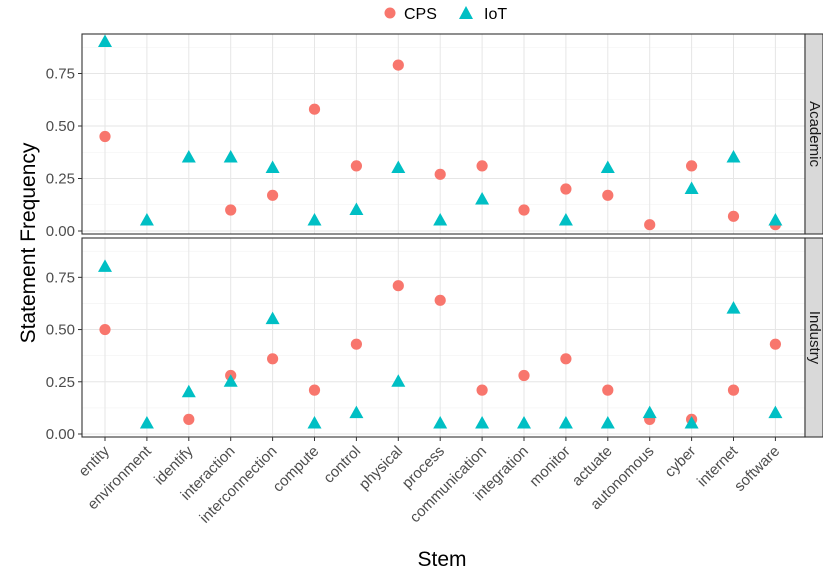 Image resolution: width=823 pixels, height=573 pixels. I want to click on x-tick-label-cyber: cyber, so click(680, 462).